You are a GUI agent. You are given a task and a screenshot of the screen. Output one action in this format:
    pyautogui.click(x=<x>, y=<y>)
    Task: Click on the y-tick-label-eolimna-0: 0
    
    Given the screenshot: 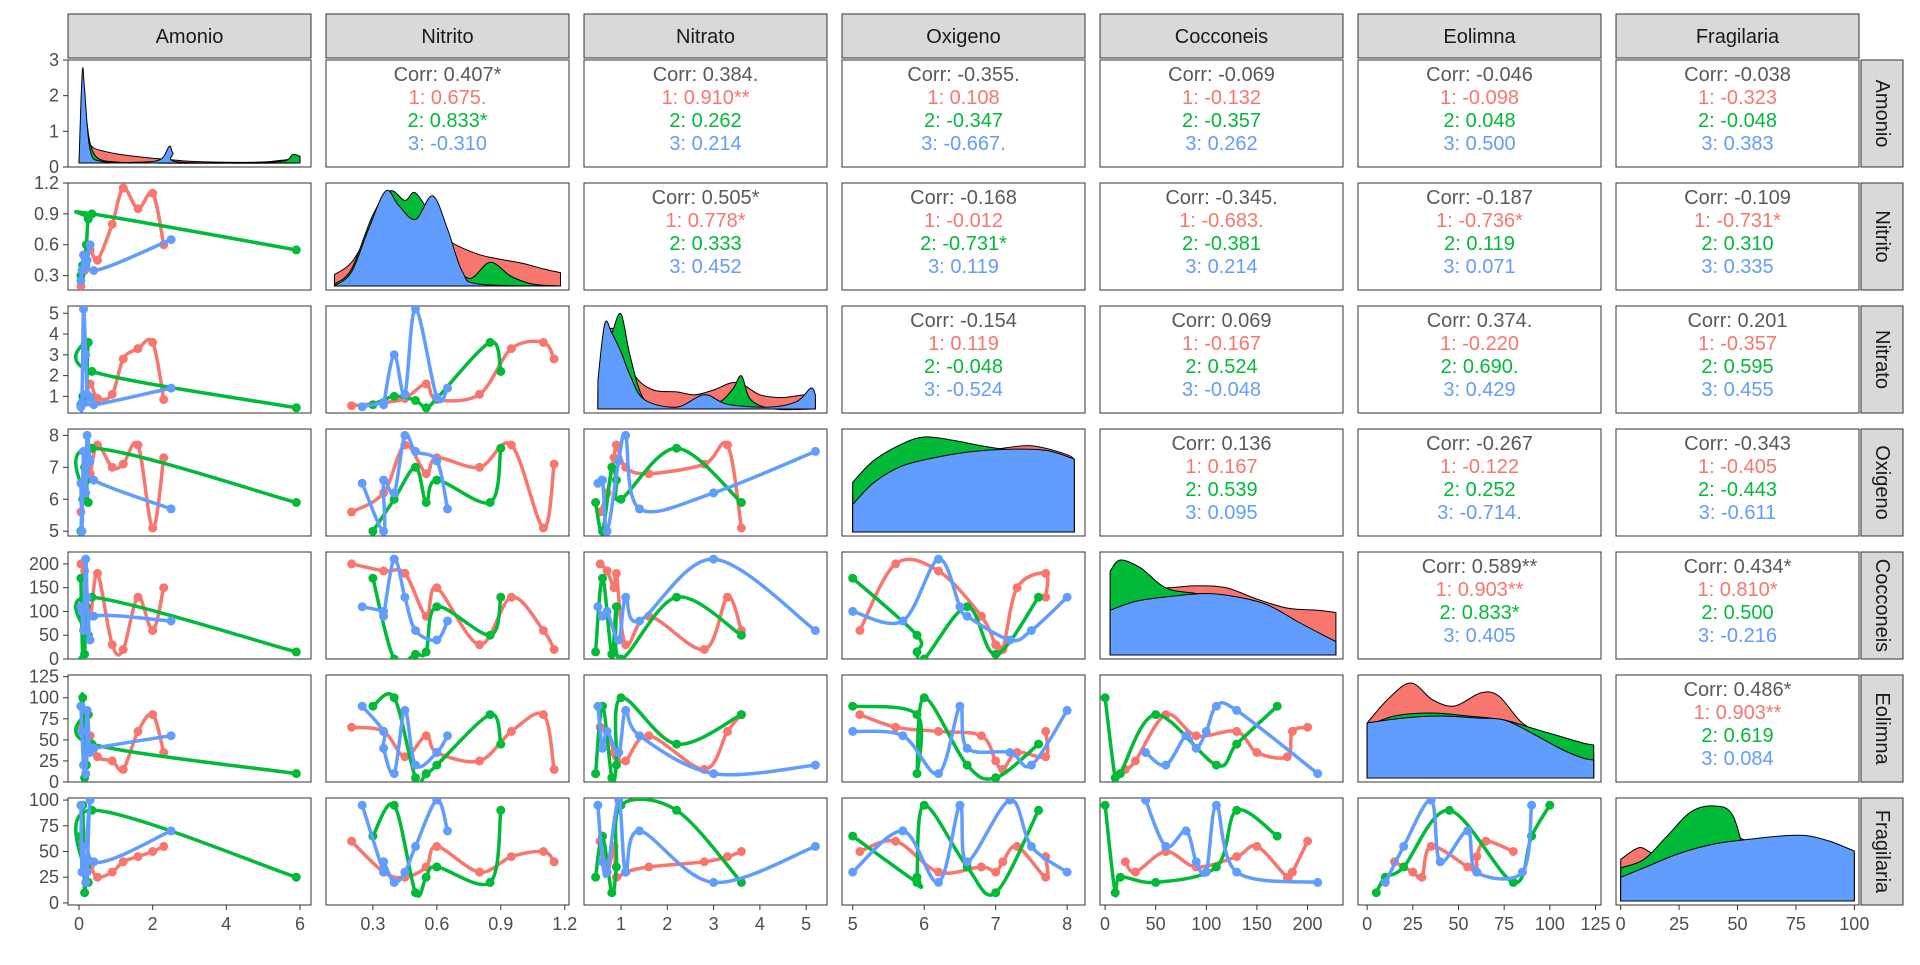 What is the action you would take?
    pyautogui.click(x=54, y=782)
    